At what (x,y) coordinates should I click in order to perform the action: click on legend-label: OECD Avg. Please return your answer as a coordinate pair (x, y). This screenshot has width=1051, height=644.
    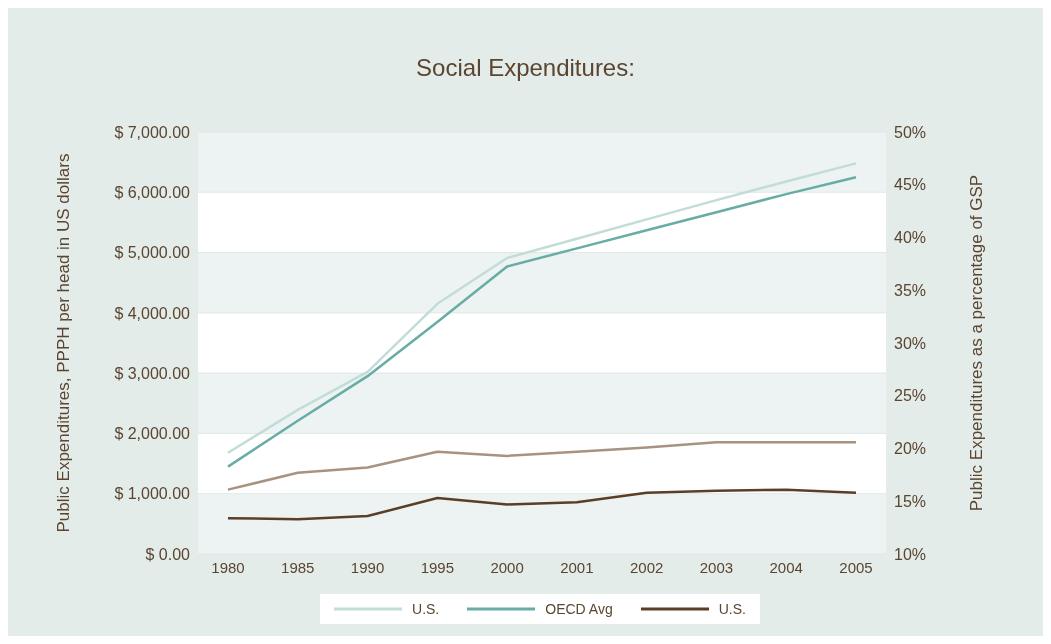
    Looking at the image, I should click on (579, 609).